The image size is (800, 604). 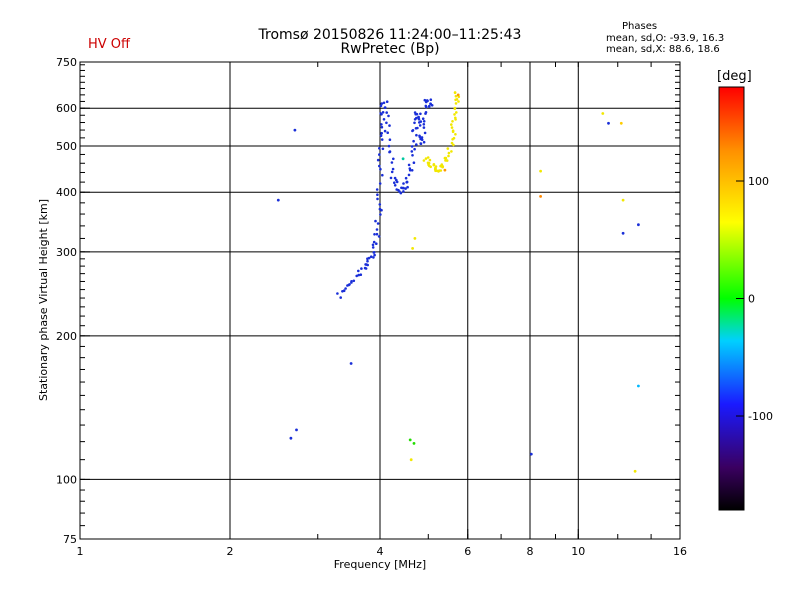 I want to click on y-tick-label: 750, so click(x=66, y=62).